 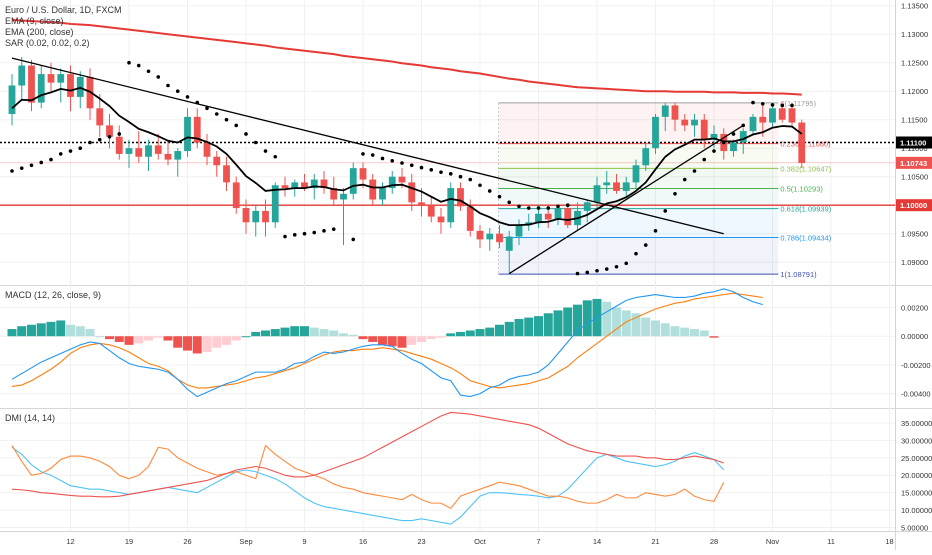 I want to click on price-tick-label: 1.12000, so click(x=914, y=91).